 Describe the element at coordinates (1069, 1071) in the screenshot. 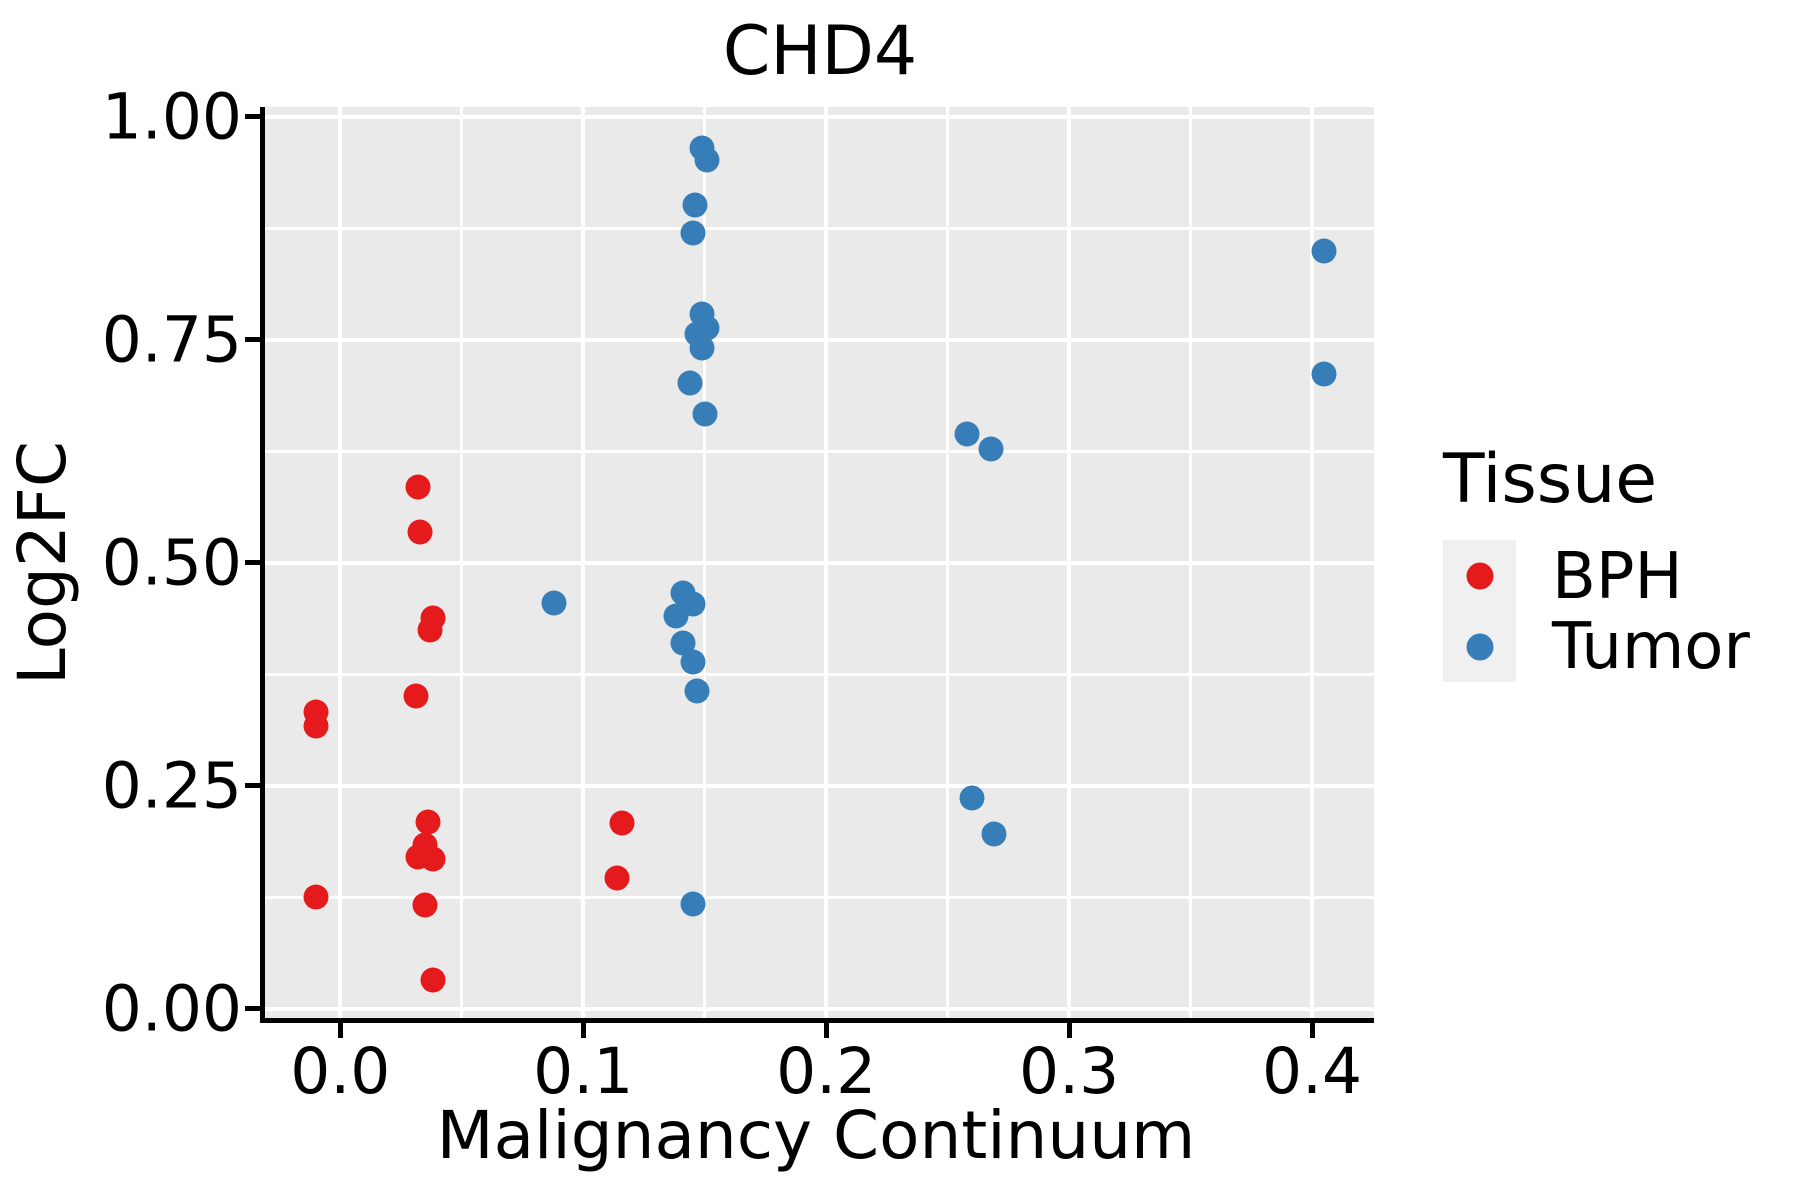

I see `x-tick-label: 0.3` at that location.